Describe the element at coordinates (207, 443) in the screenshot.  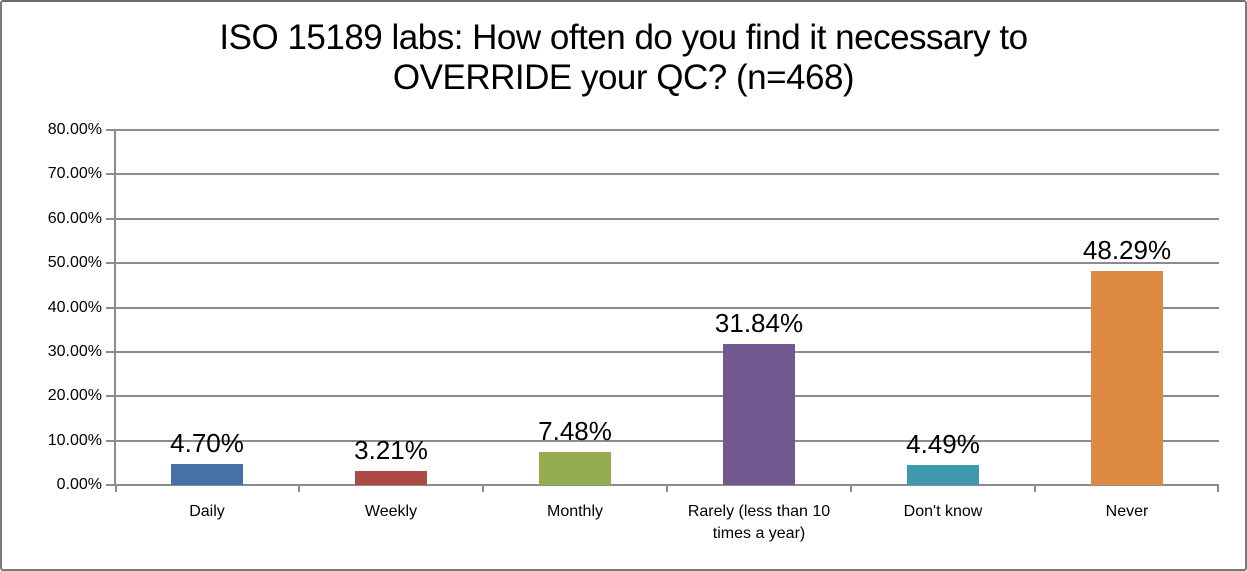
I see `bar-value-label: 4.70%` at that location.